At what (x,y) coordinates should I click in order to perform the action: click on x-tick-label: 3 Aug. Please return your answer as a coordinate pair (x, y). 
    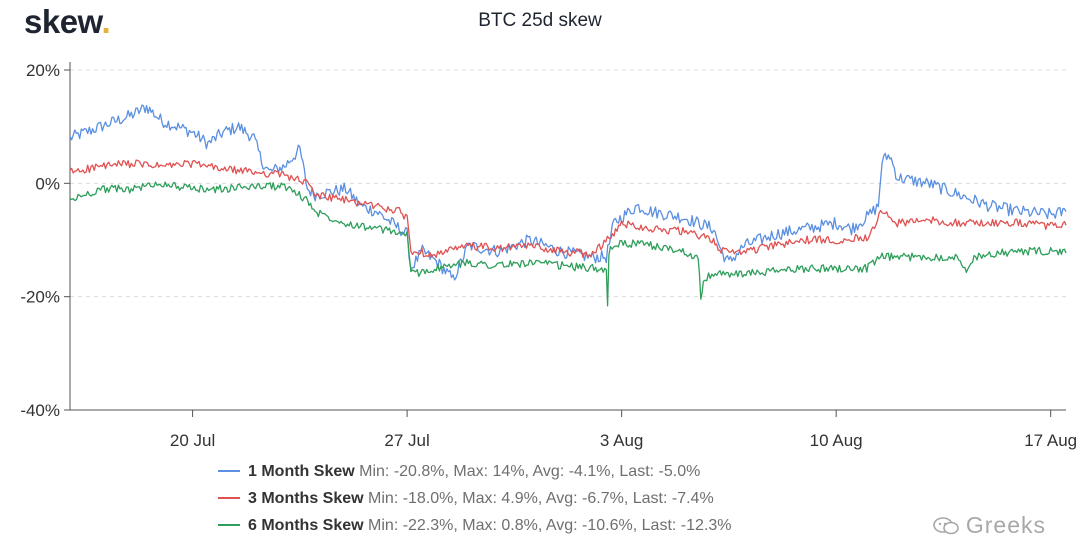
    Looking at the image, I should click on (622, 440).